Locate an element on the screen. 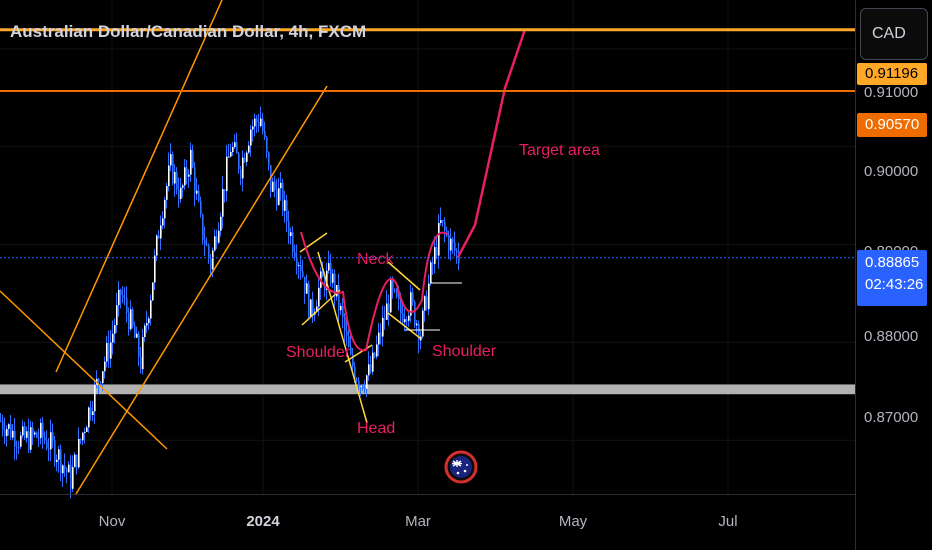  x-tick-label: 2024 is located at coordinates (263, 521).